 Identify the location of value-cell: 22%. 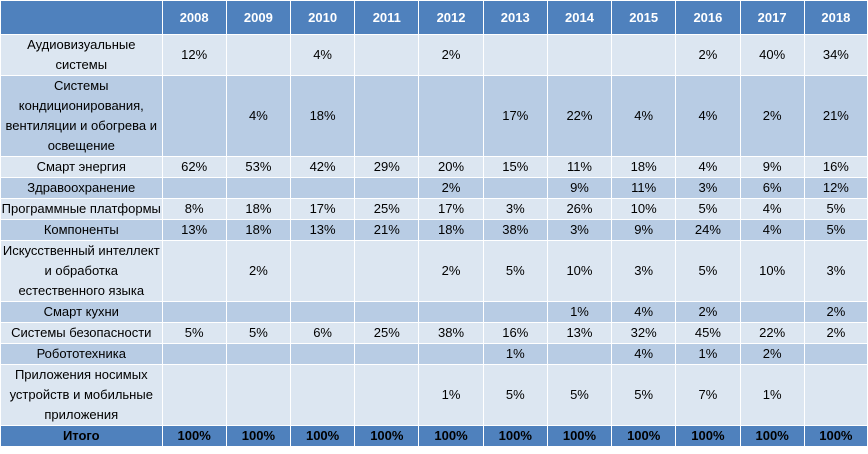
(579, 116).